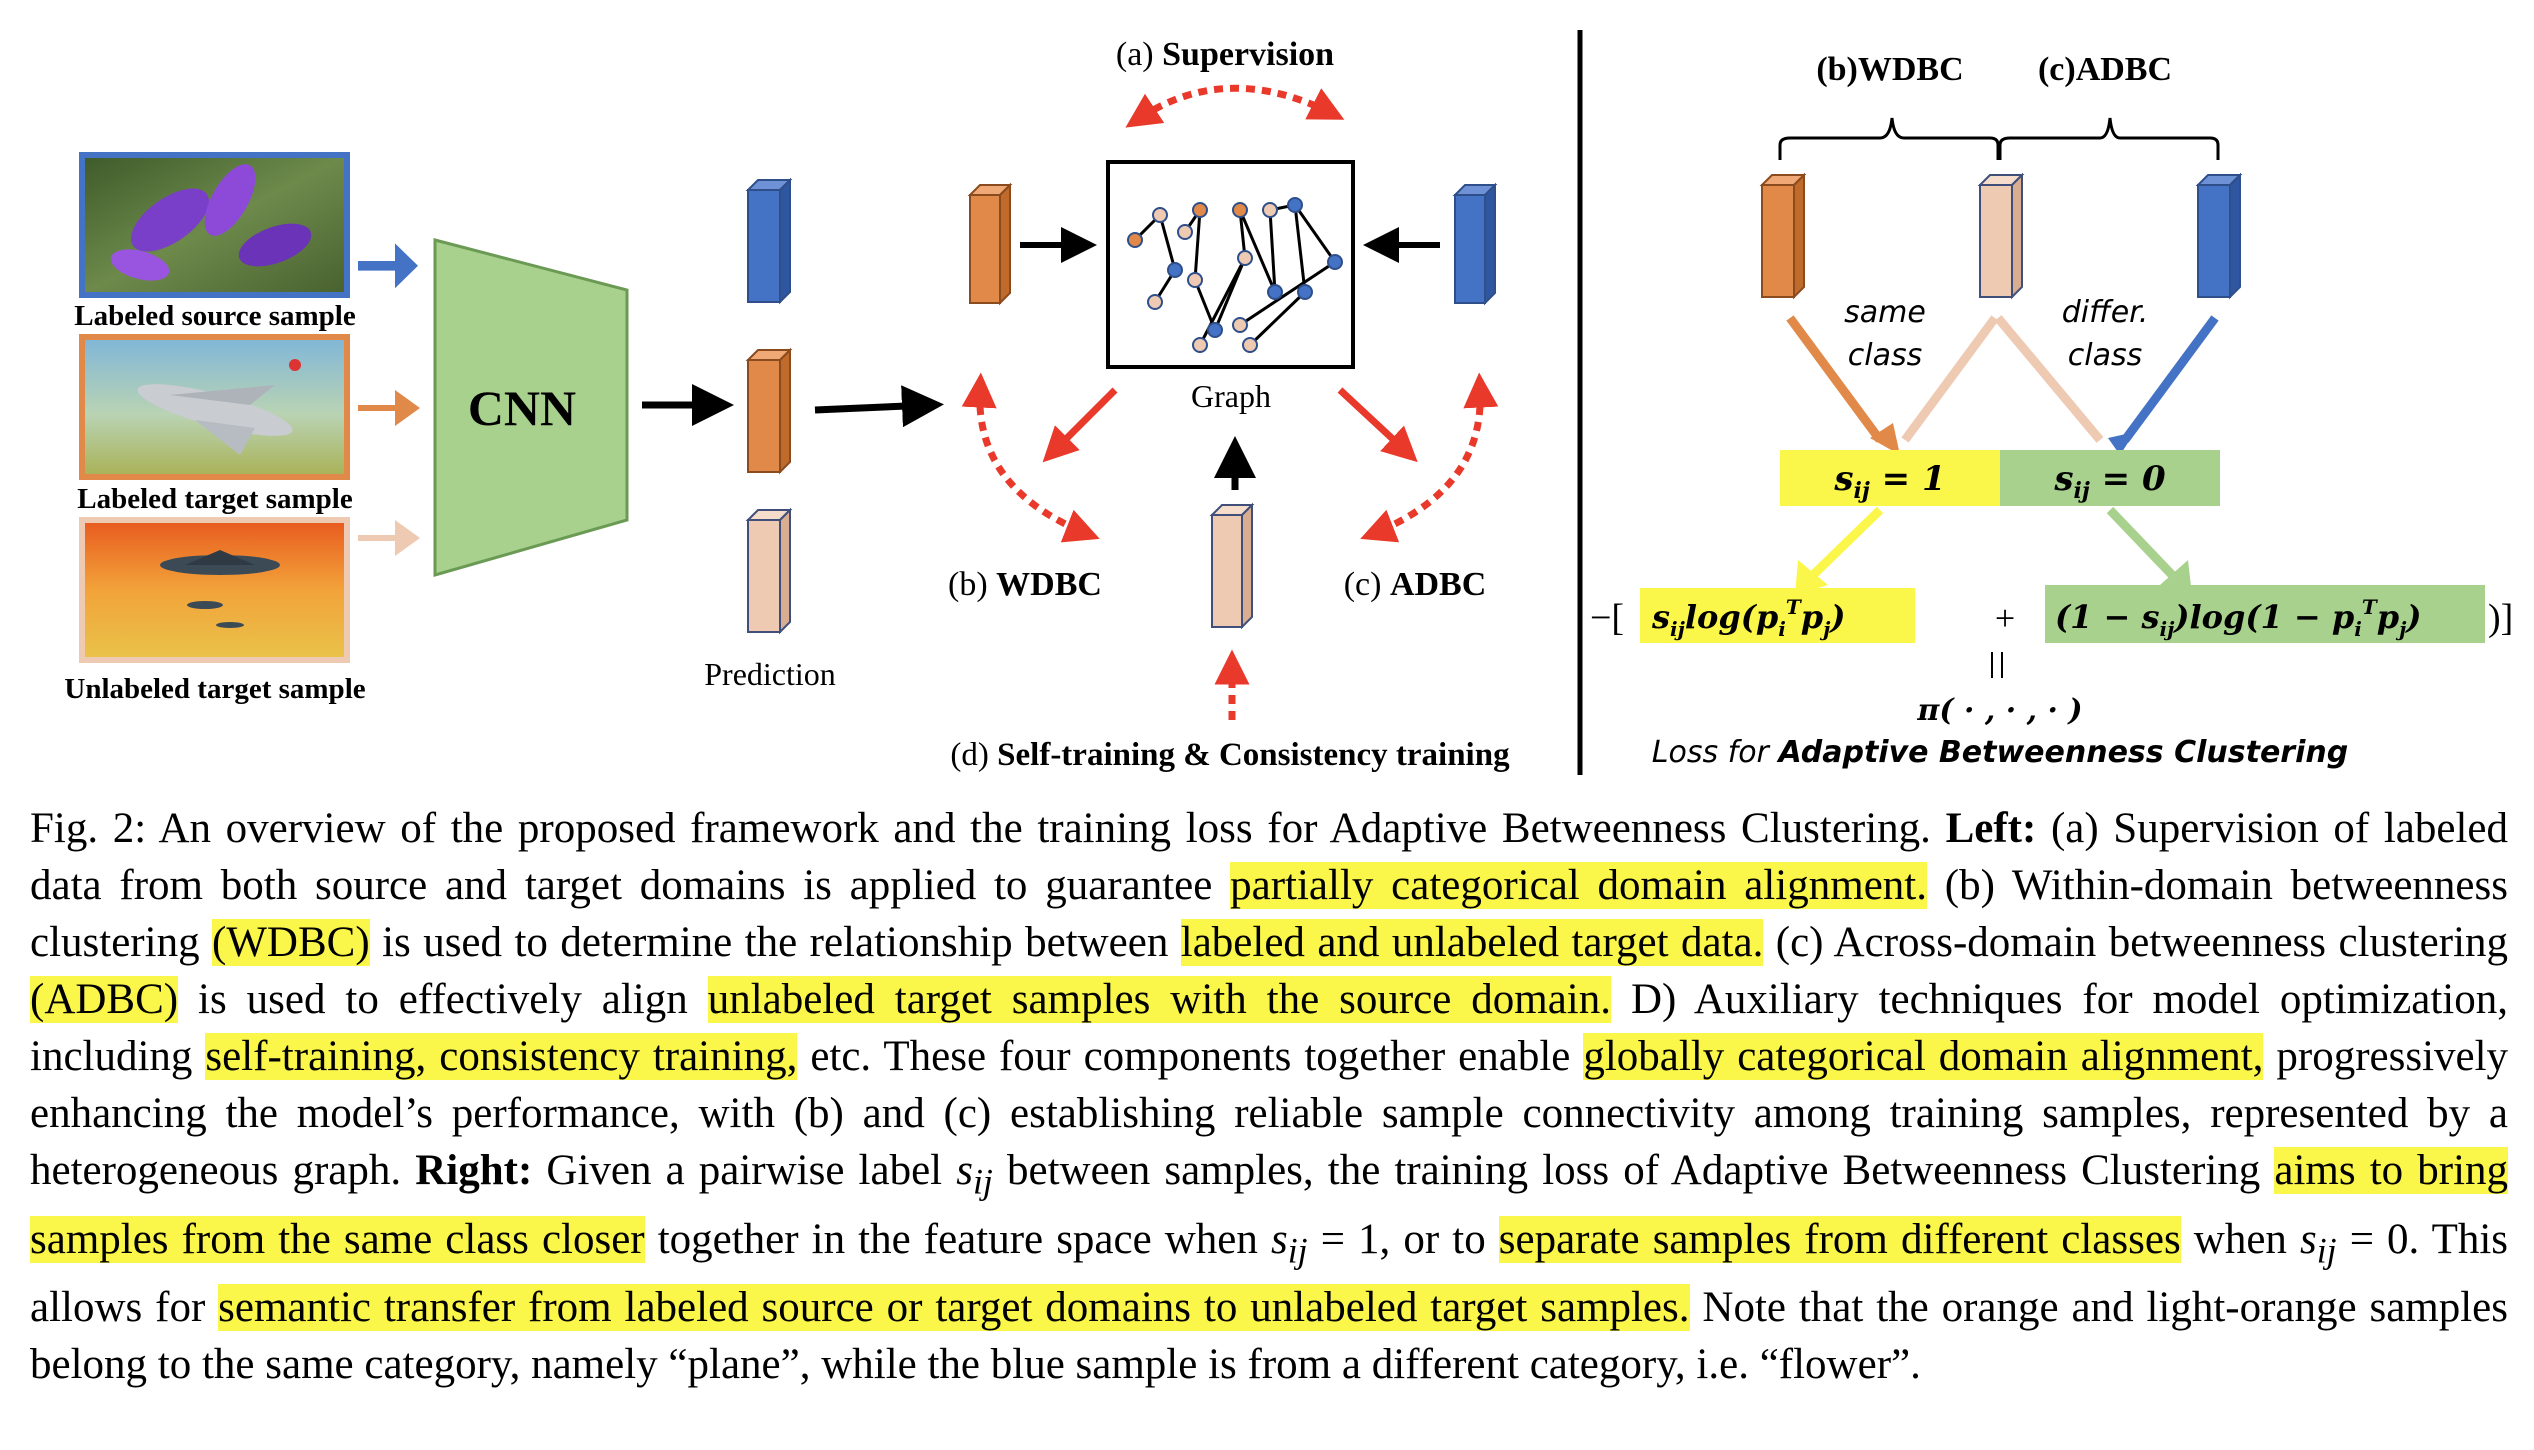 This screenshot has height=1450, width=2534. Describe the element at coordinates (990, 244) in the screenshot. I see `graph-input-orange` at that location.